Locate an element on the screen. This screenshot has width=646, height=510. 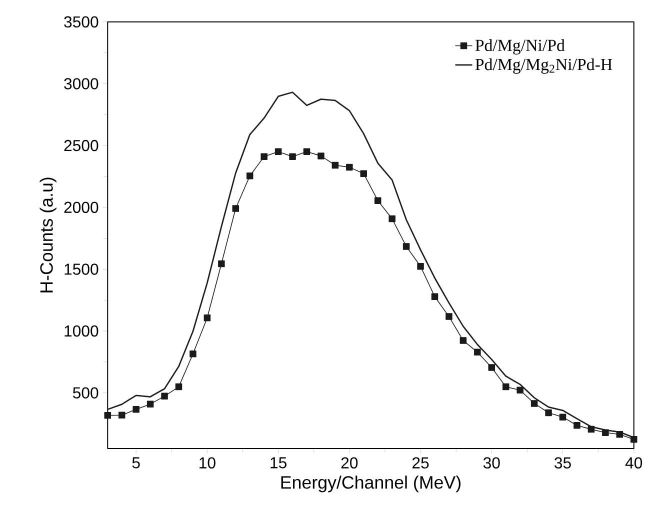
x-tick-label: 35 is located at coordinates (562, 462).